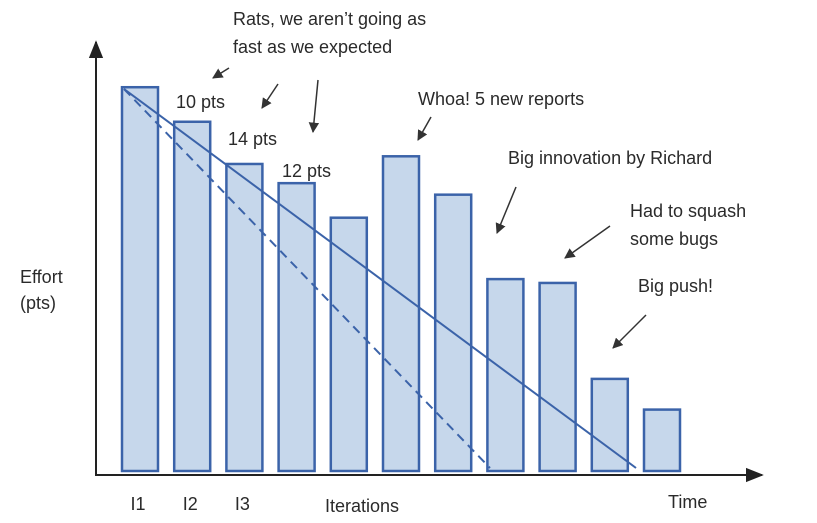 Image resolution: width=817 pixels, height=523 pixels. Describe the element at coordinates (688, 211) in the screenshot. I see `annotation: Had to squash` at that location.